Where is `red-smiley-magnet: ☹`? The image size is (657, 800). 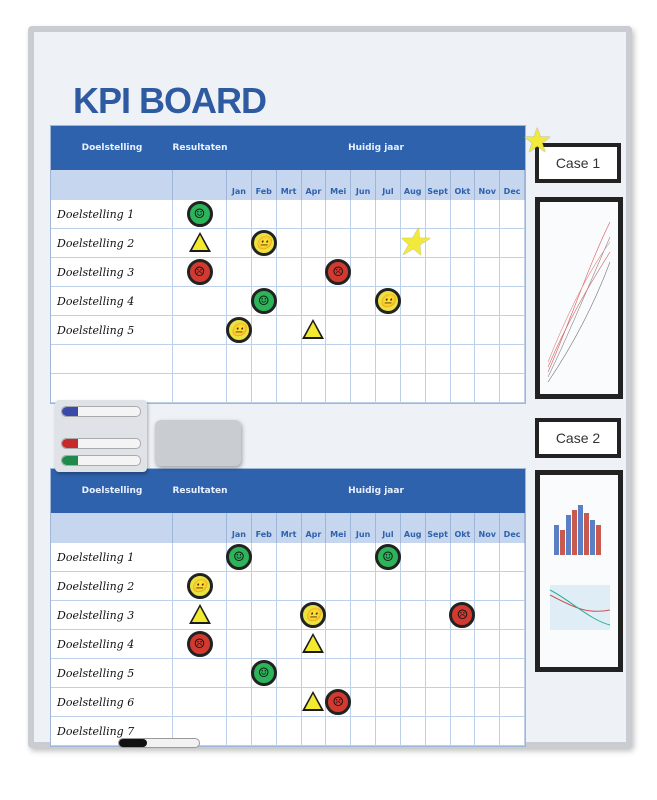
red-smiley-magnet: ☹ is located at coordinates (199, 644).